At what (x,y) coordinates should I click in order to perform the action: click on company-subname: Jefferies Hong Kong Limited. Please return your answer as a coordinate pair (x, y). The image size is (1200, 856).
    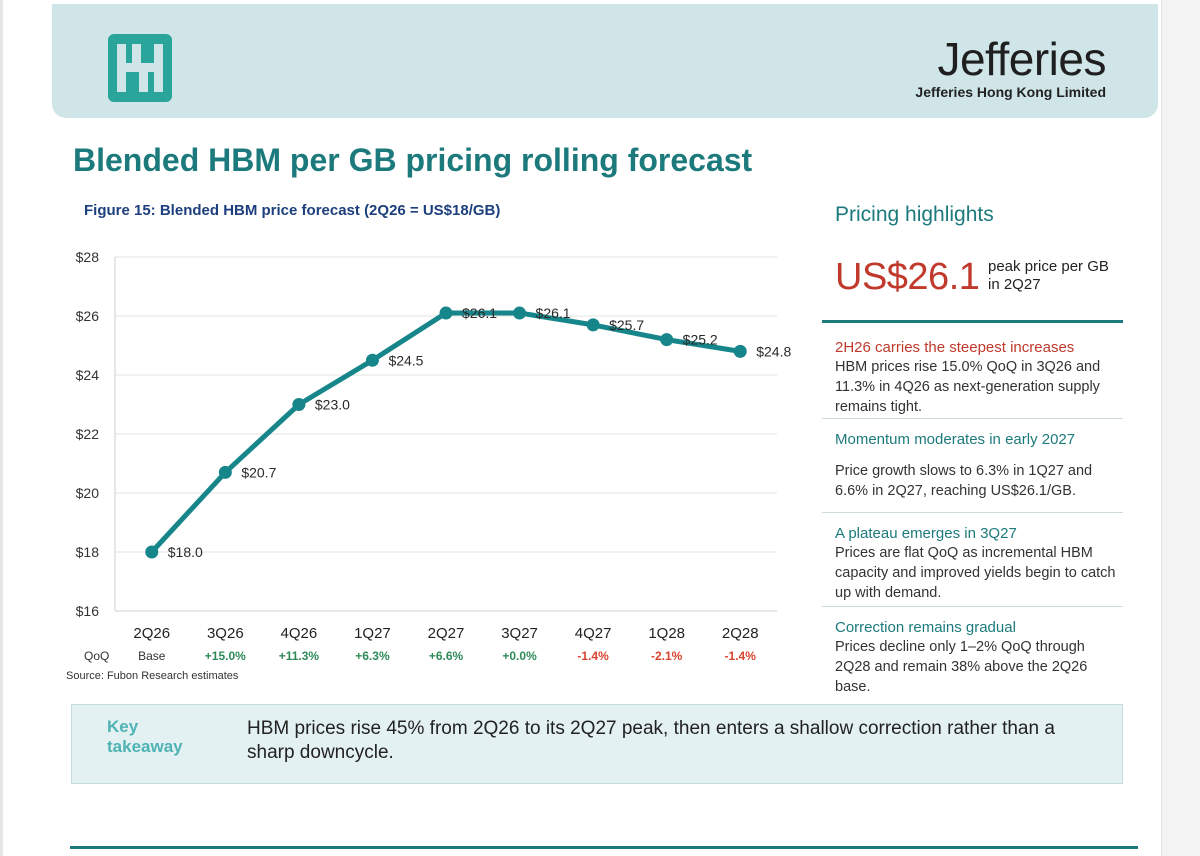
    Looking at the image, I should click on (1010, 92).